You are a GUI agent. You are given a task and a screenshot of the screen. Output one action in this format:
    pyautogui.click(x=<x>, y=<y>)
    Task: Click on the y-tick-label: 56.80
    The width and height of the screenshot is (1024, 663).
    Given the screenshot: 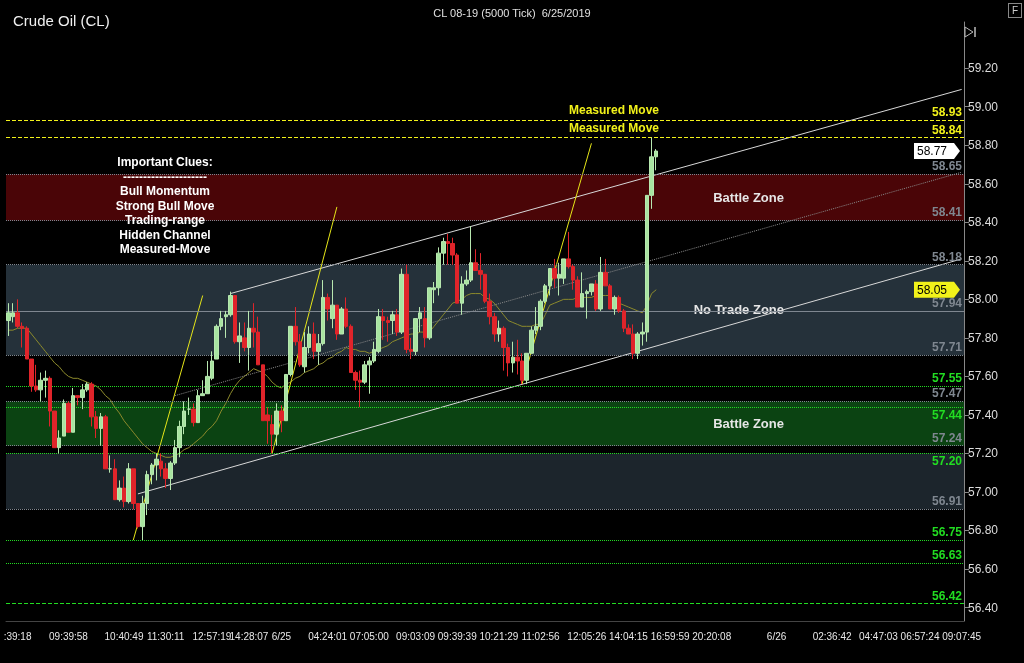 What is the action you would take?
    pyautogui.click(x=983, y=530)
    